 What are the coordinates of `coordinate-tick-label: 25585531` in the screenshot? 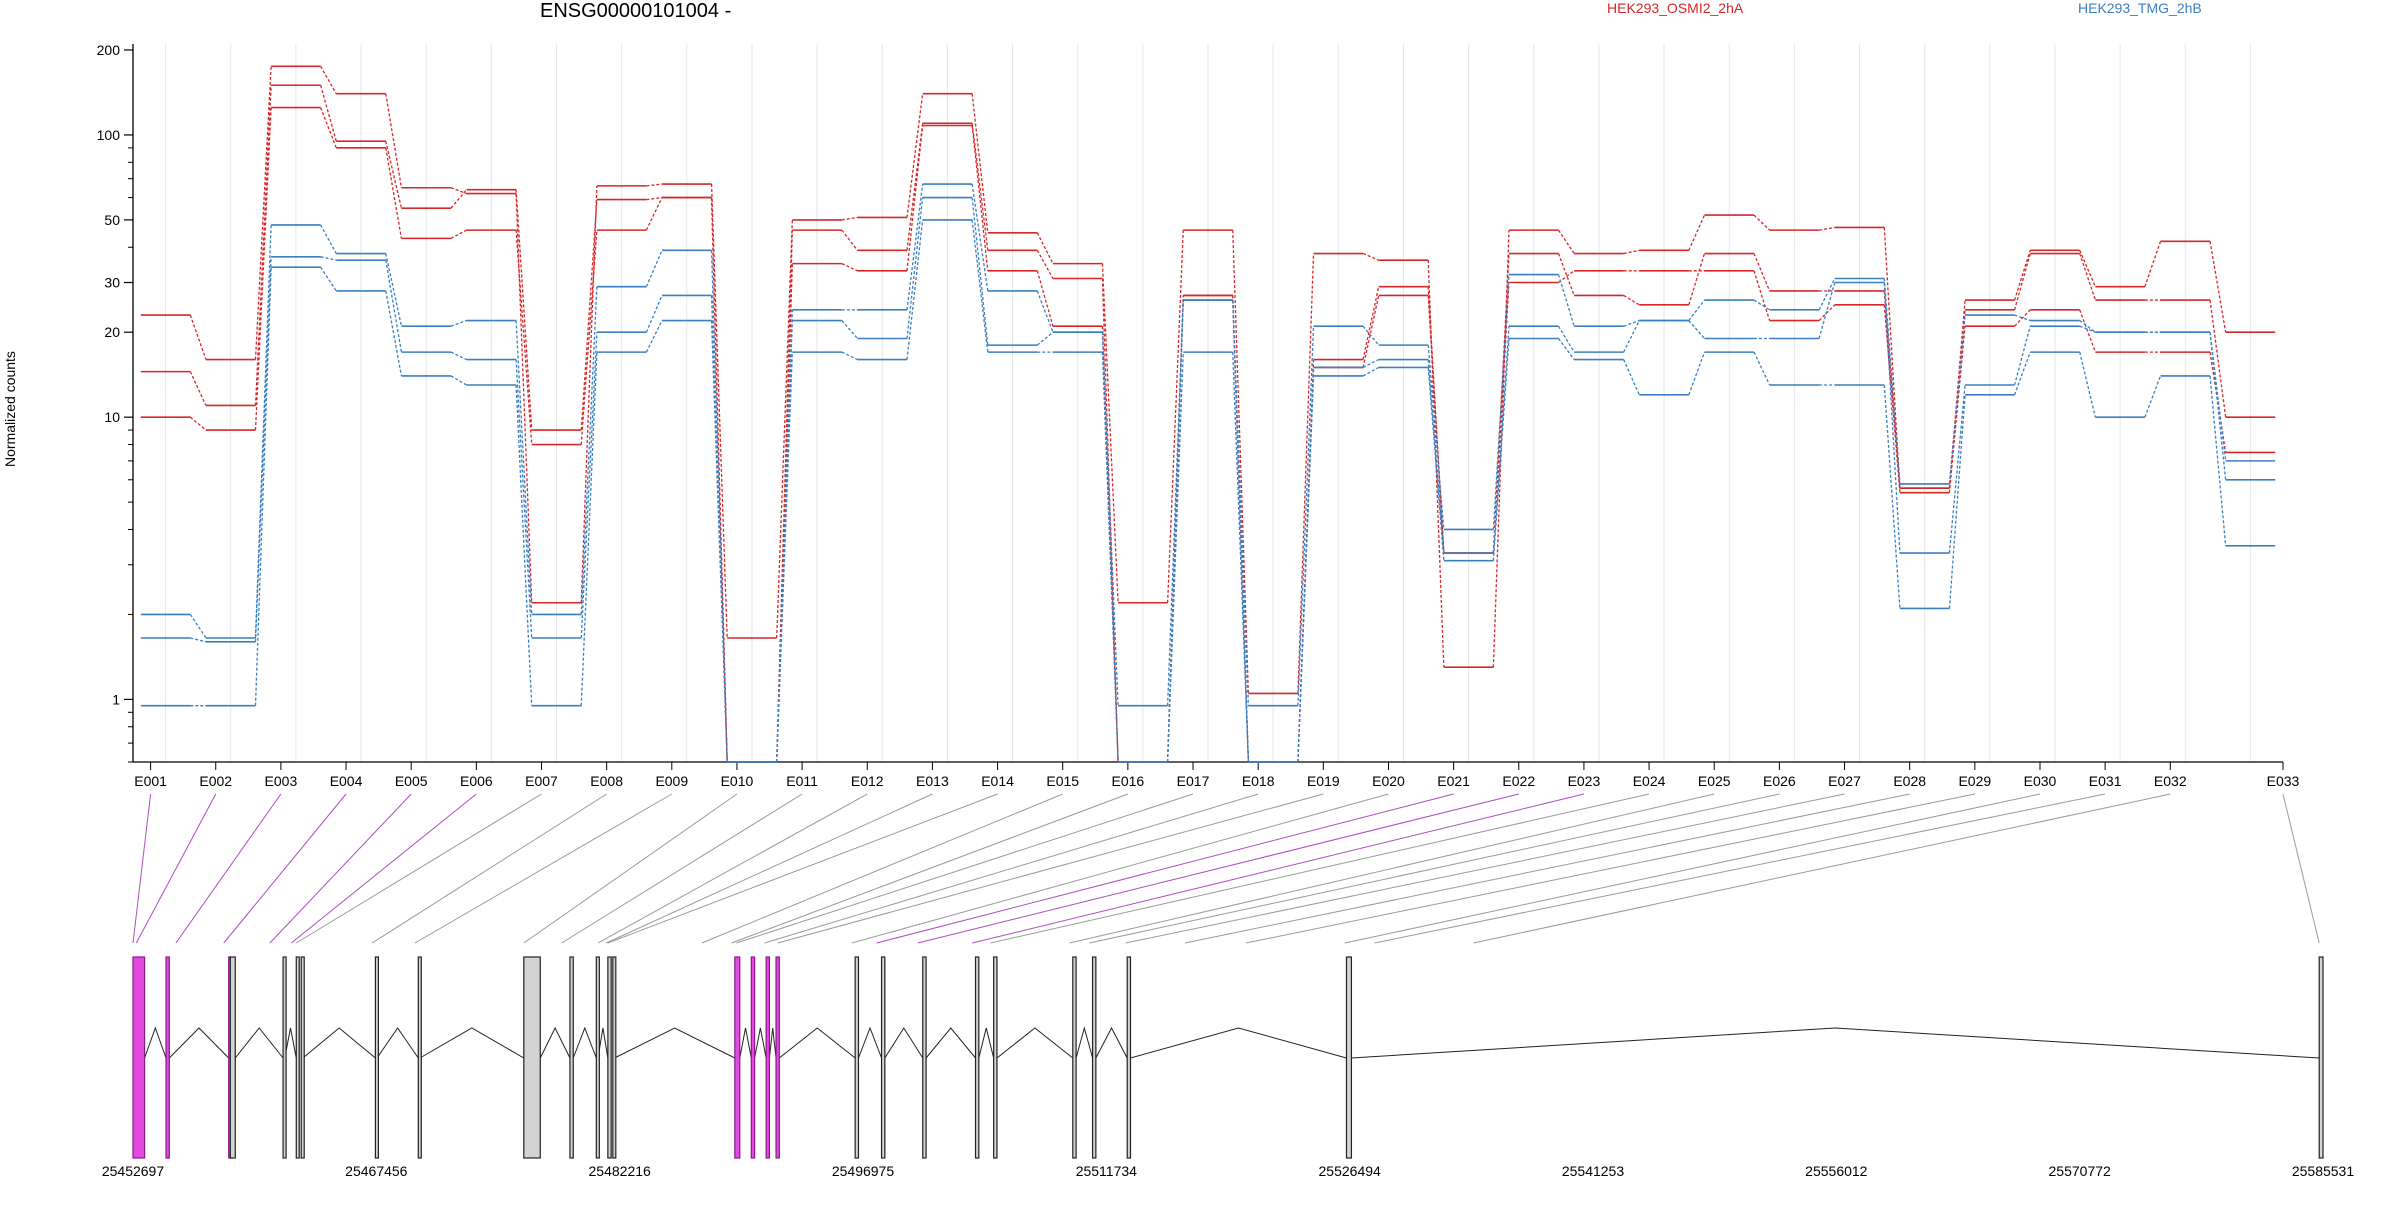 It's located at (2323, 1171).